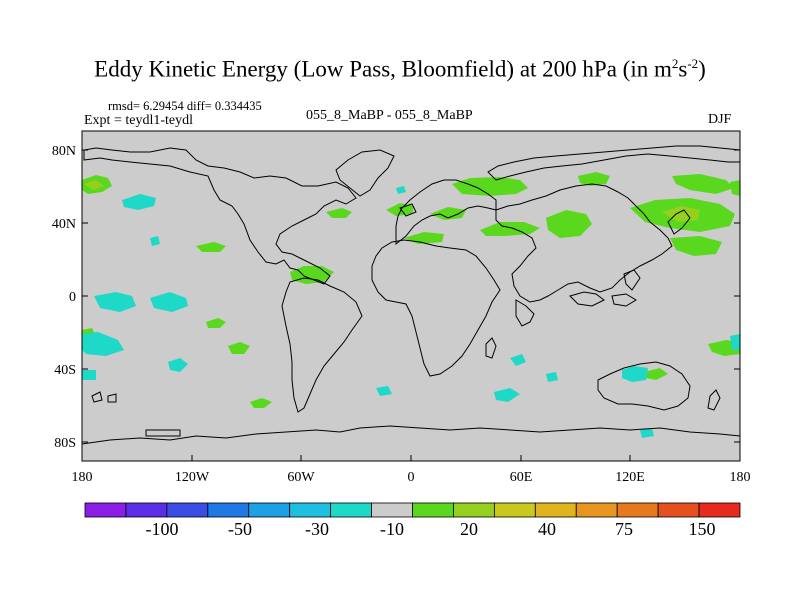  What do you see at coordinates (630, 477) in the screenshot?
I see `lon-label: 120E` at bounding box center [630, 477].